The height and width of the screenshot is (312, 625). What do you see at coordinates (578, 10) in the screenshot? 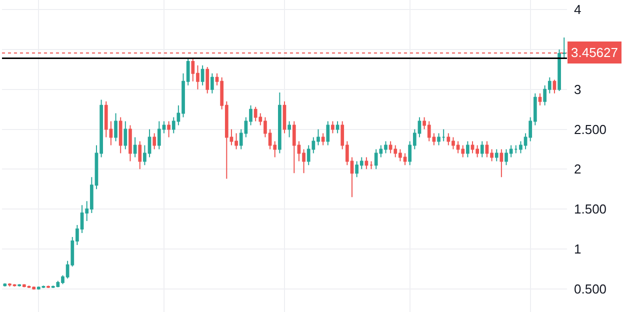
I see `y-tick-label: 4` at bounding box center [578, 10].